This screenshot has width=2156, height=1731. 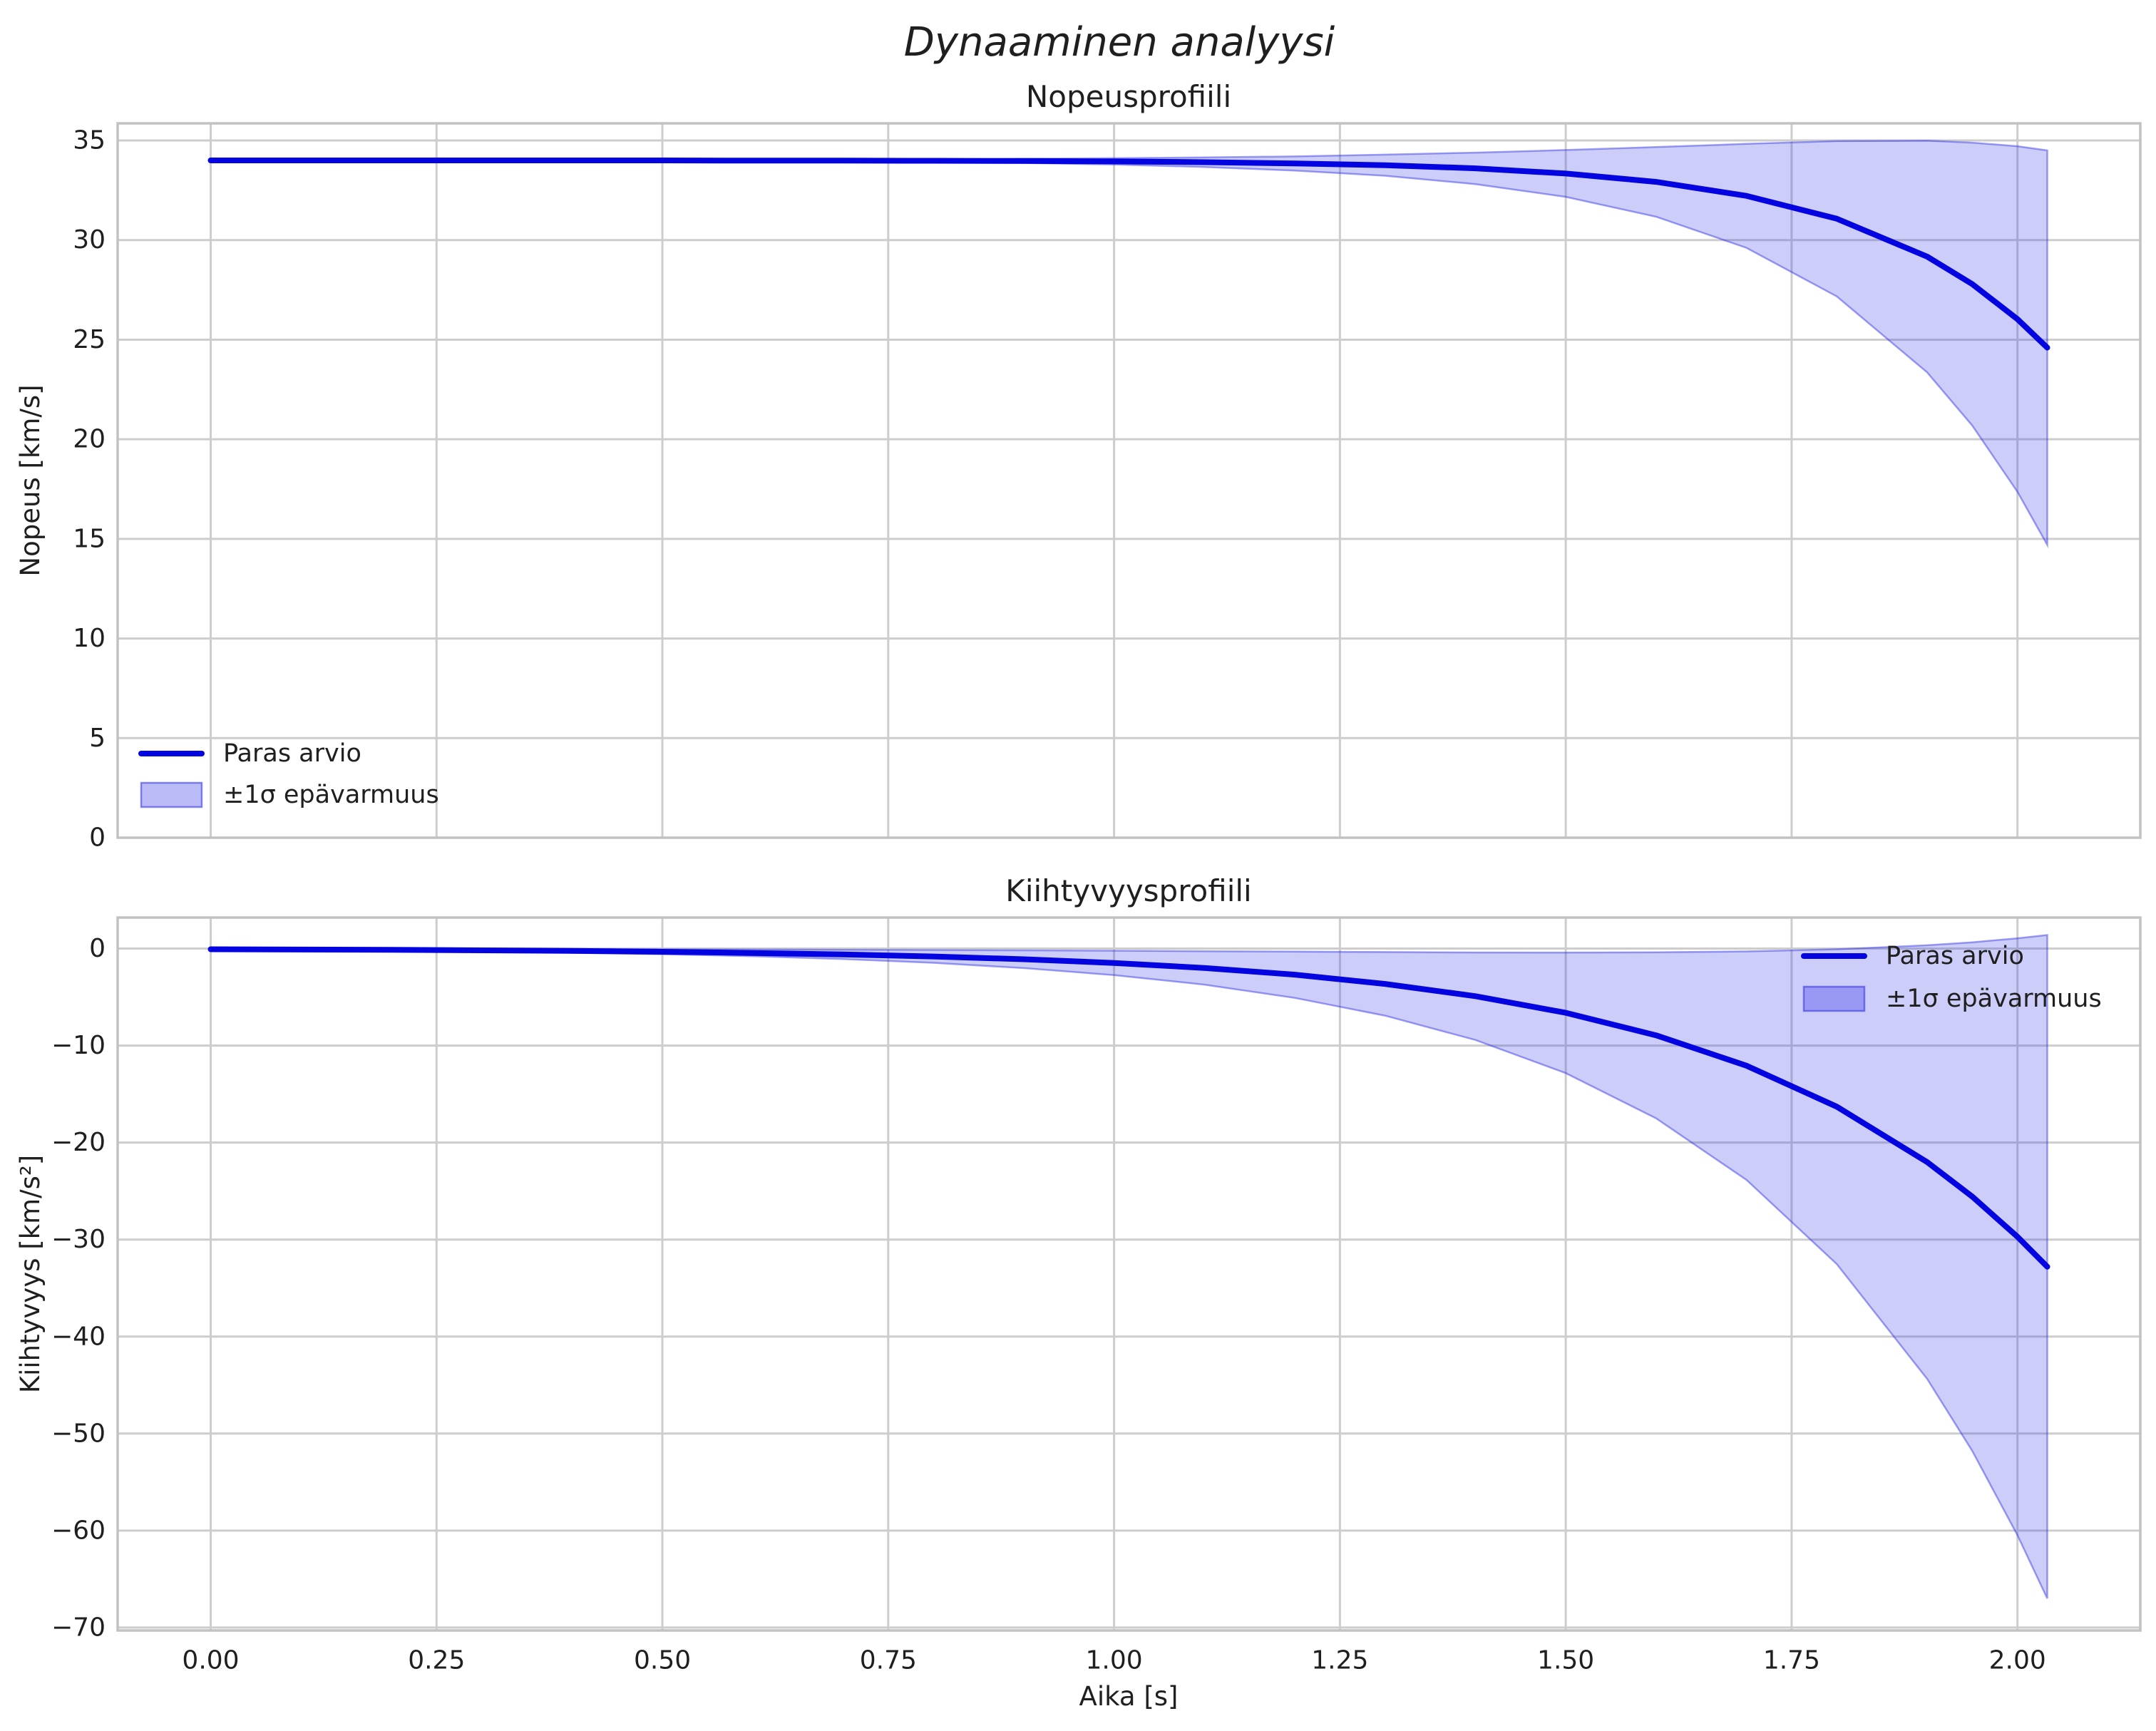 What do you see at coordinates (89, 240) in the screenshot?
I see `y-tick-label: 30` at bounding box center [89, 240].